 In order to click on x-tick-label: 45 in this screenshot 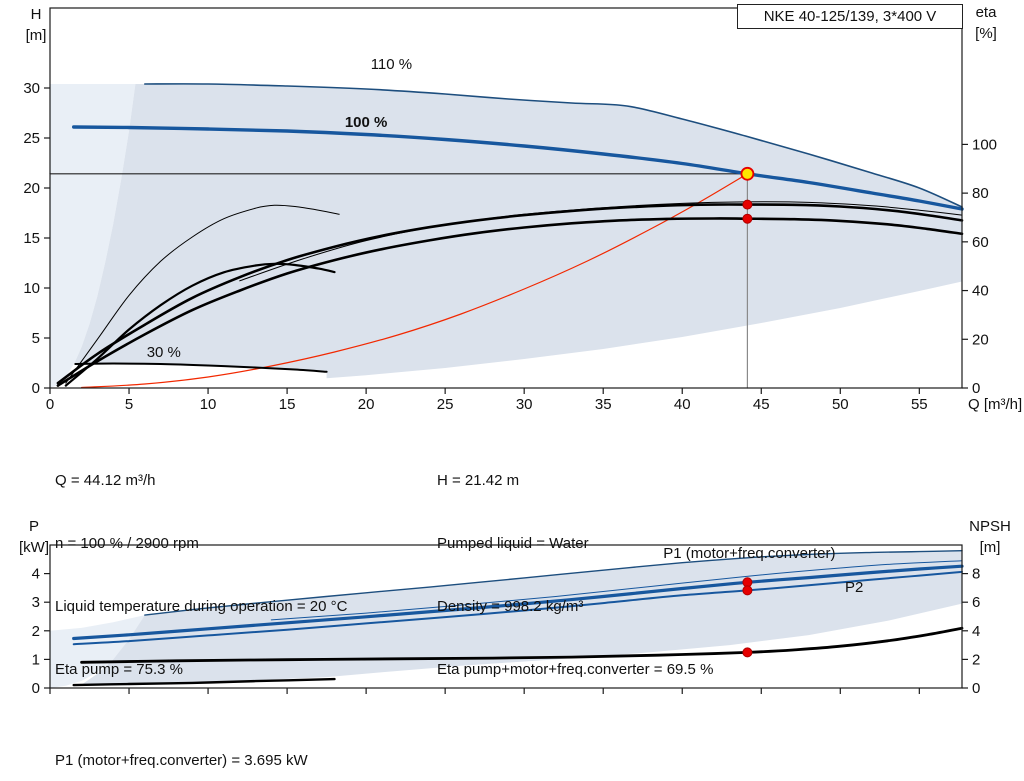, I will do `click(761, 404)`.